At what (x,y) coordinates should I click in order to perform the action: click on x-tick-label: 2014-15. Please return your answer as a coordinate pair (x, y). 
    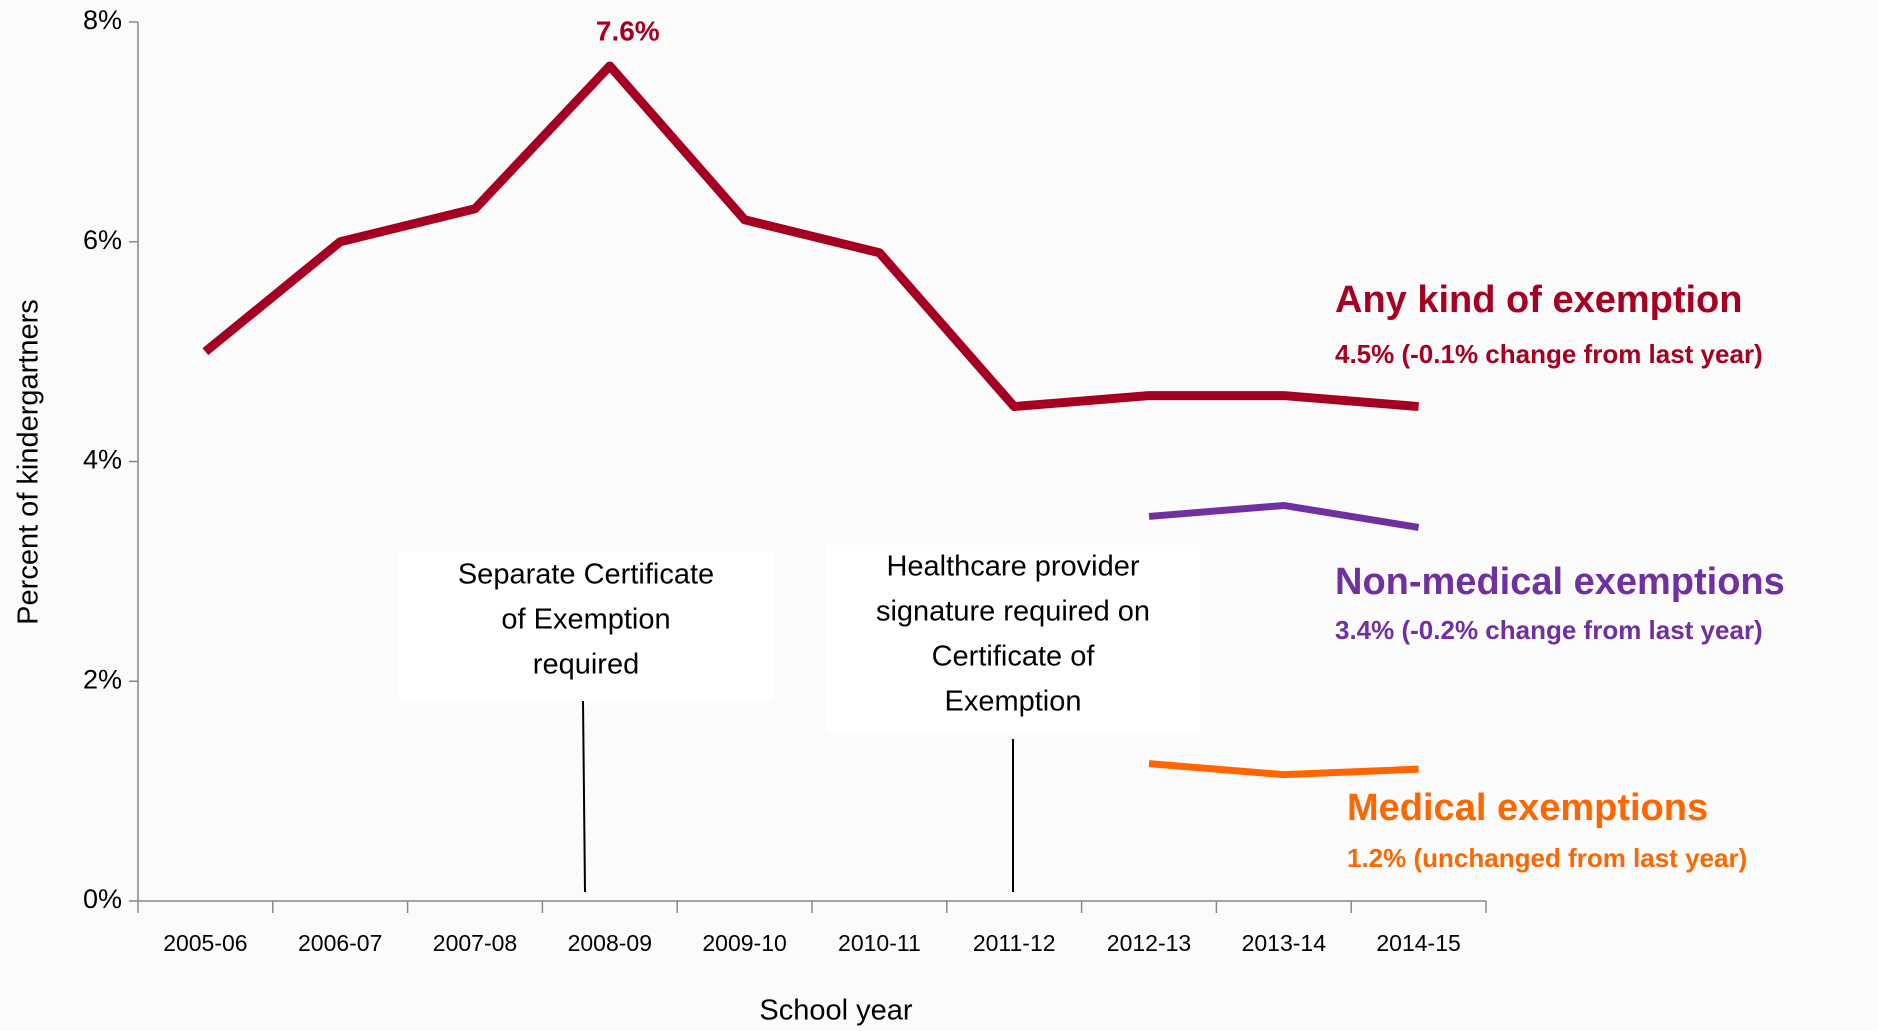
    Looking at the image, I should click on (1418, 943).